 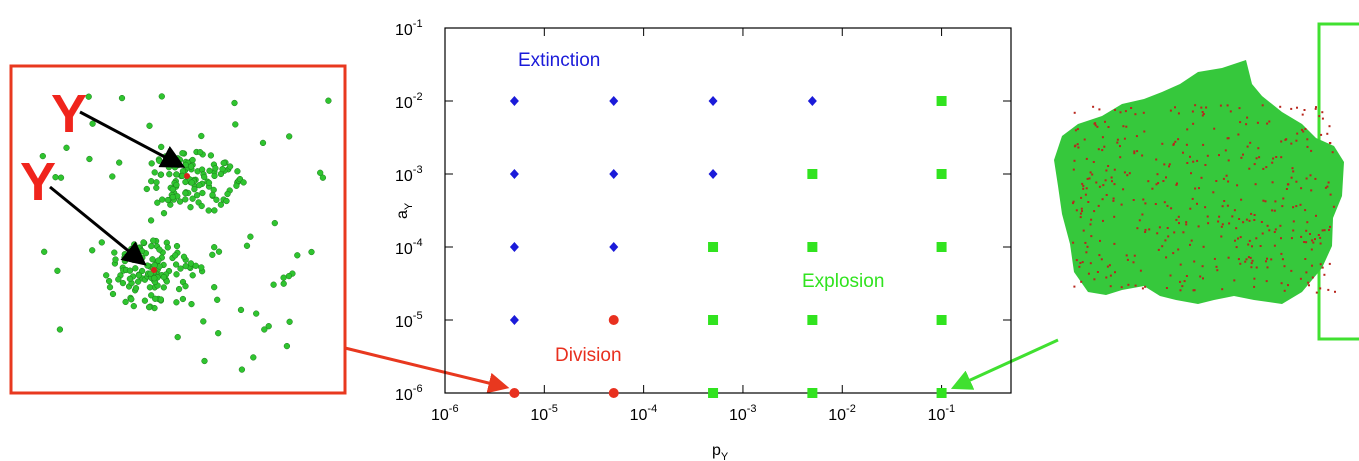 I want to click on y-tick-label: 10-2, so click(x=409, y=101).